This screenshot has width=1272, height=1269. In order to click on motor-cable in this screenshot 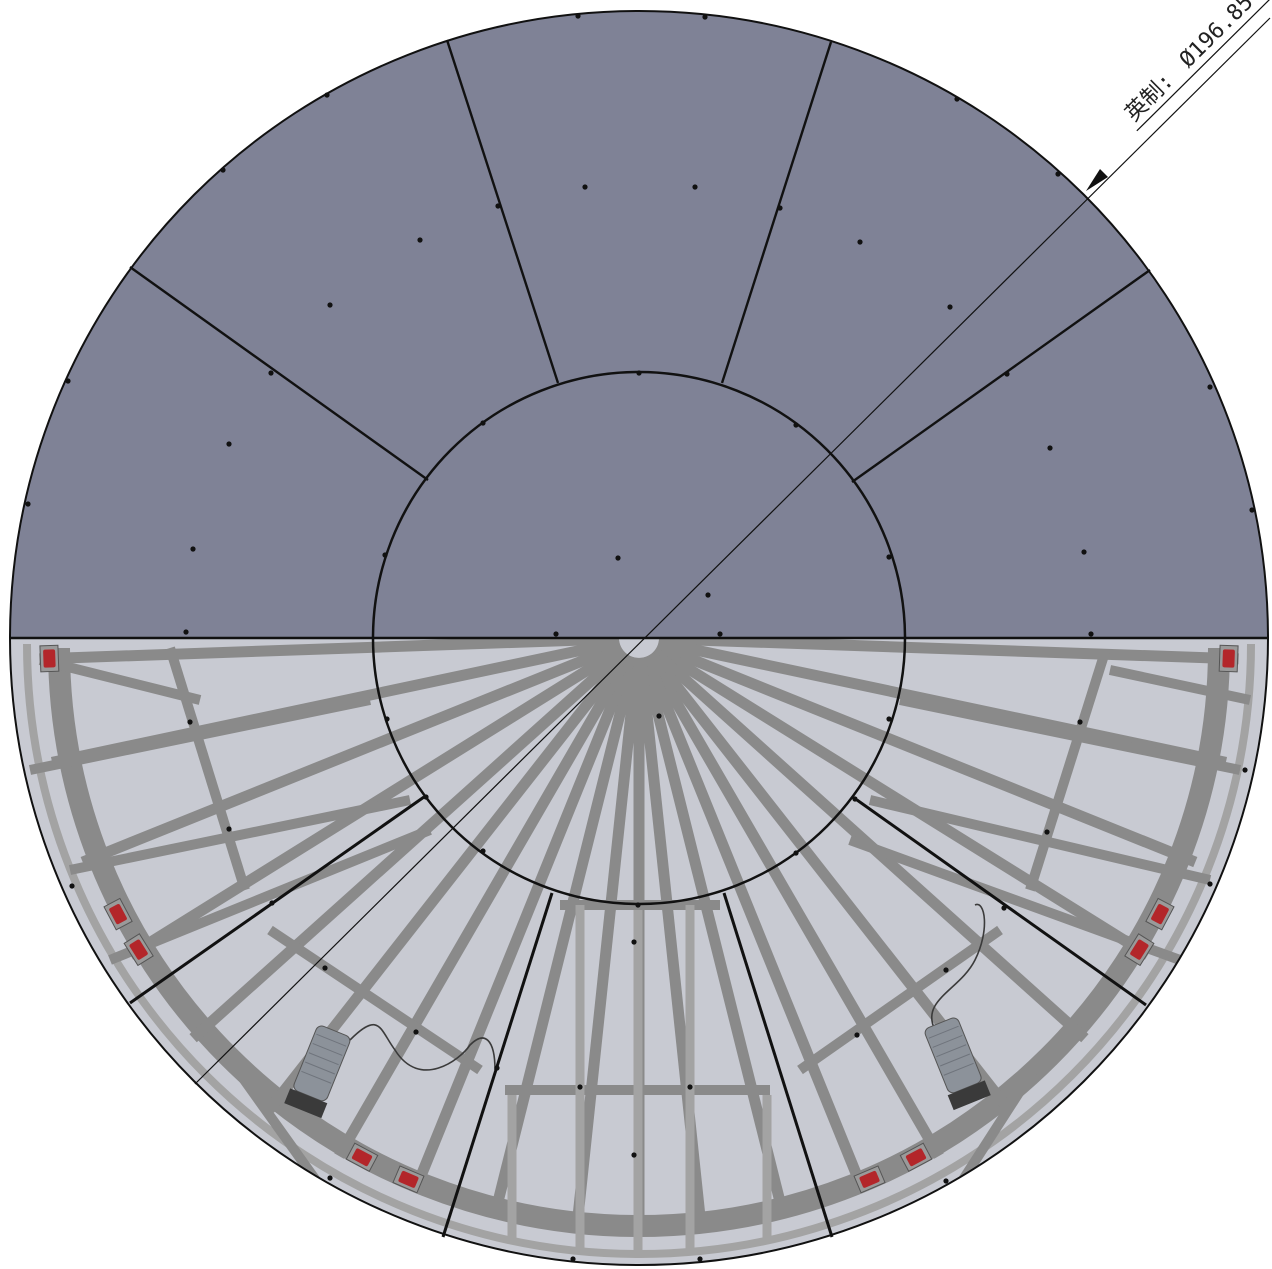, I will do `click(958, 967)`.